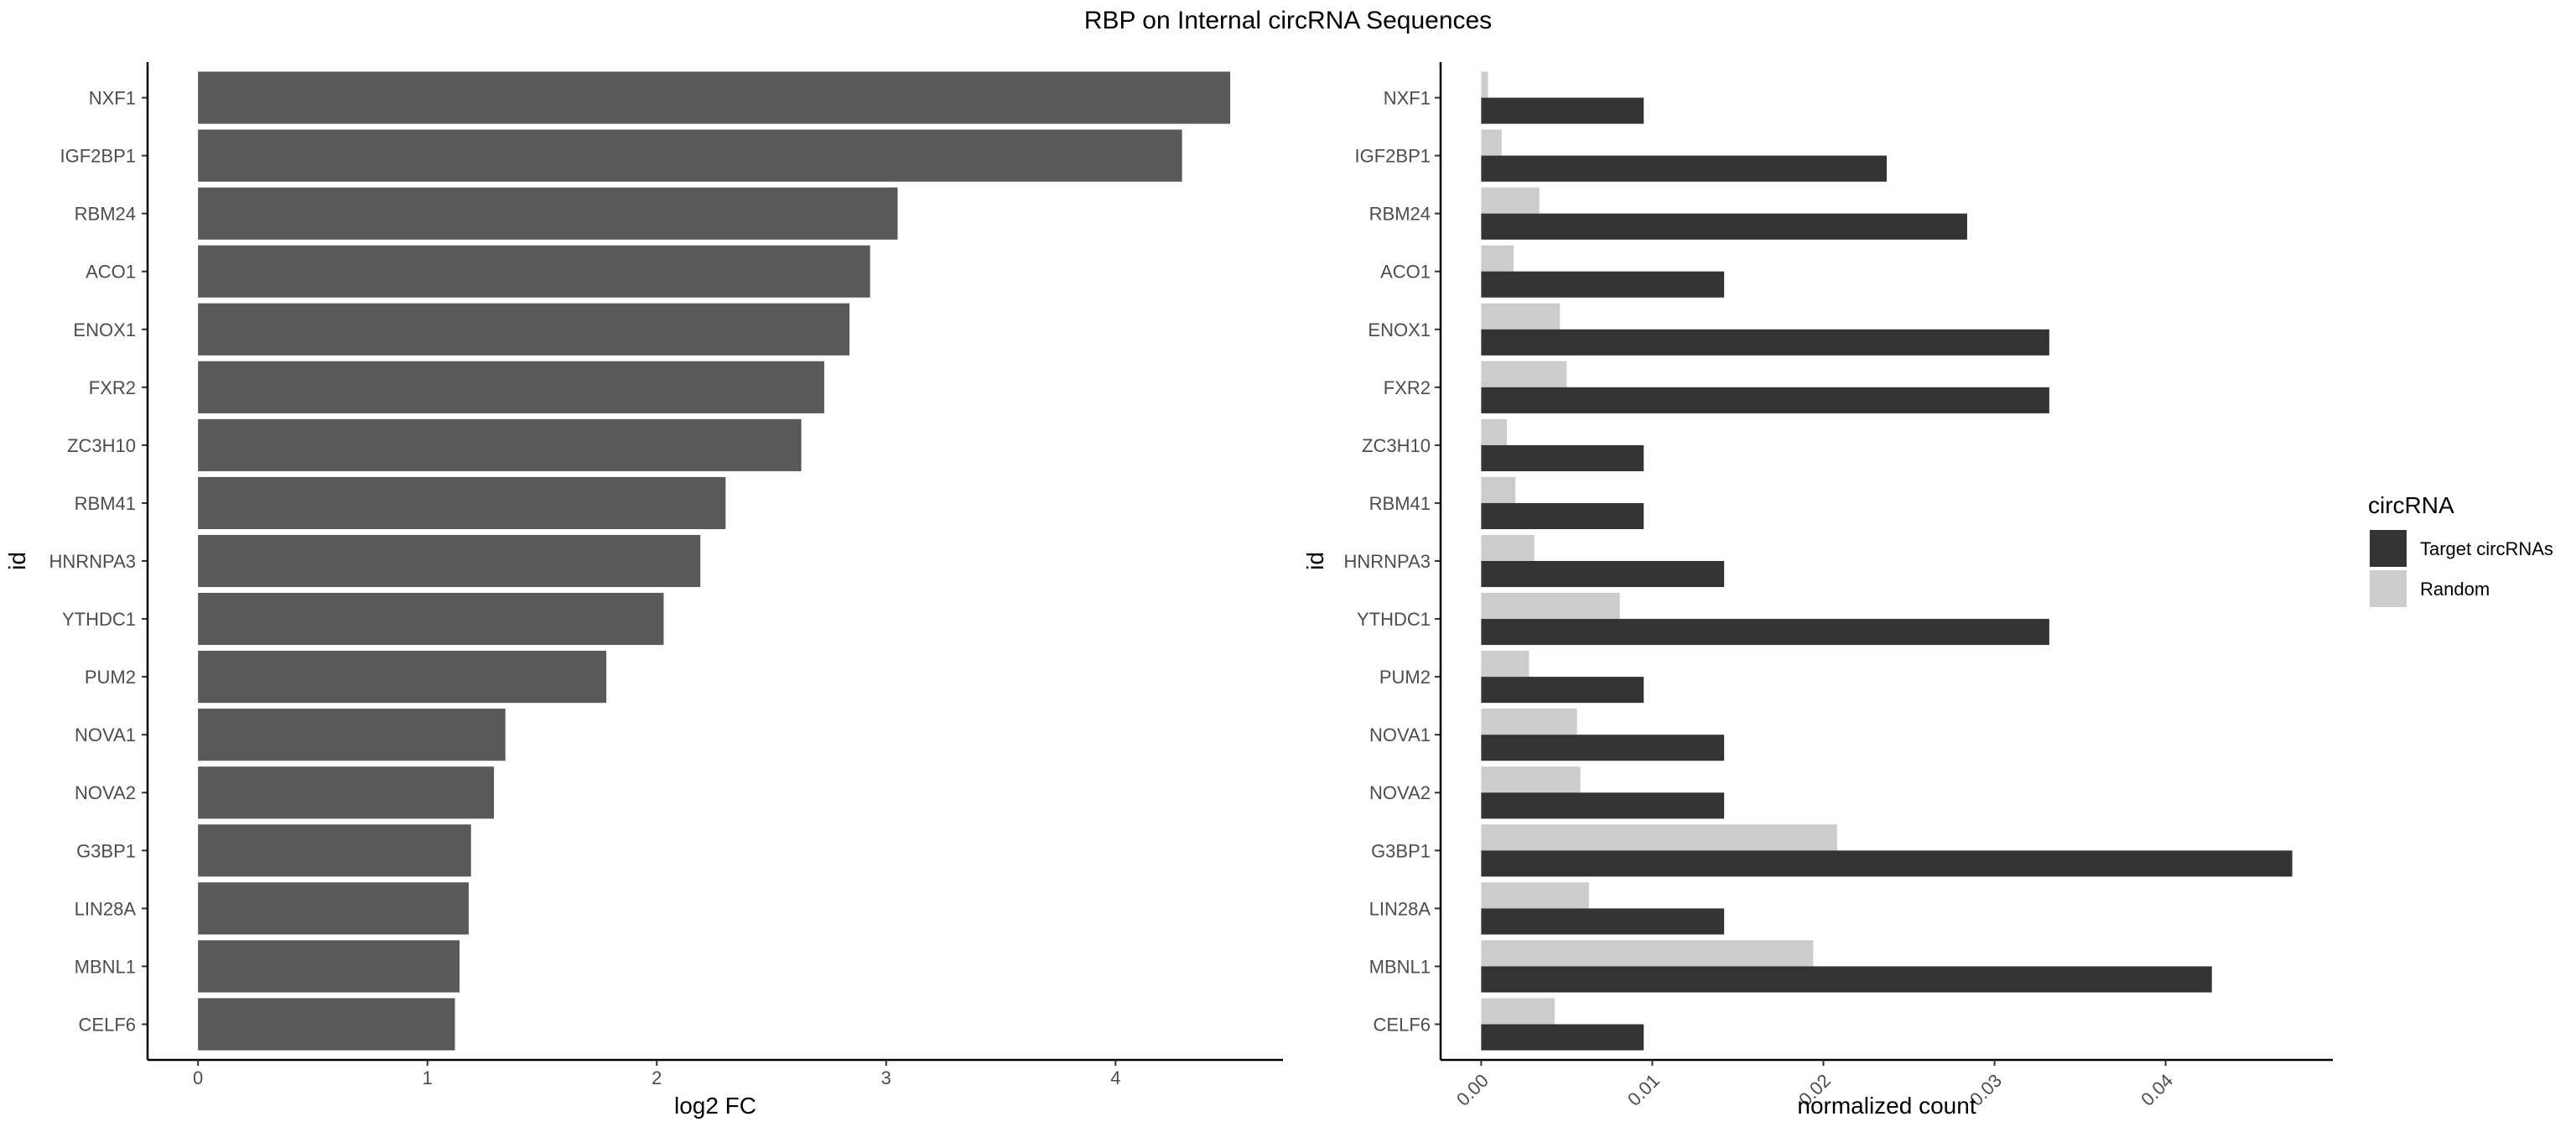 The width and height of the screenshot is (2576, 1127). Describe the element at coordinates (1494, 431) in the screenshot. I see `bar-random-zc3h10` at that location.